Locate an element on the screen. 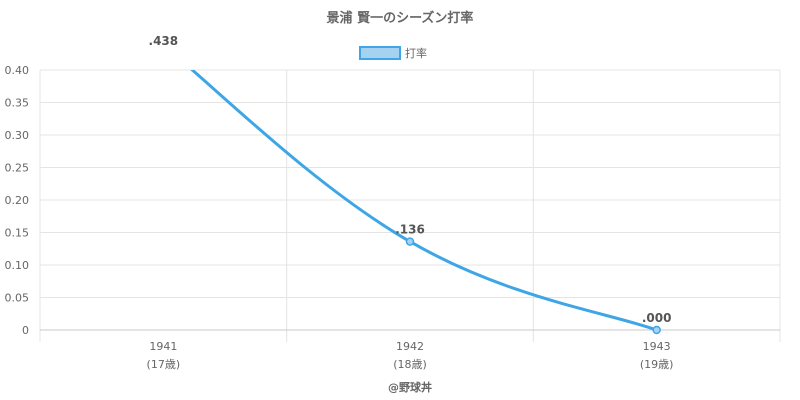 The height and width of the screenshot is (400, 800). legend-swatch is located at coordinates (380, 53).